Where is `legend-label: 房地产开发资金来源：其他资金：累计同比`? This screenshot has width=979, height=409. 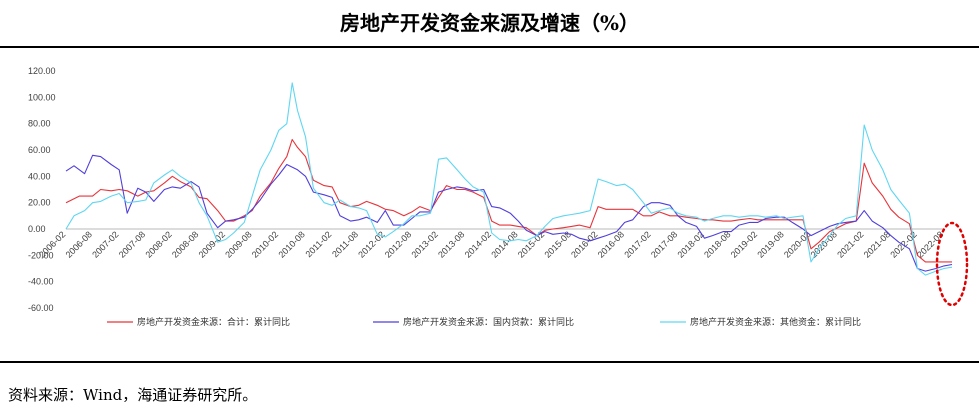
legend-label: 房地产开发资金来源：其他资金：累计同比 is located at coordinates (775, 322).